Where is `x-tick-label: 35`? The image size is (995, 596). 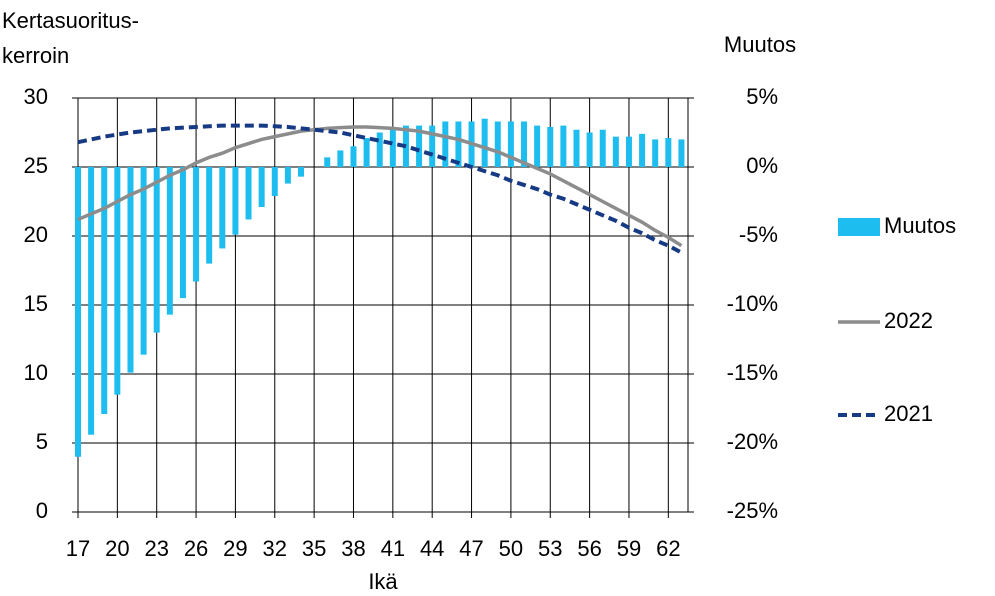
x-tick-label: 35 is located at coordinates (314, 548).